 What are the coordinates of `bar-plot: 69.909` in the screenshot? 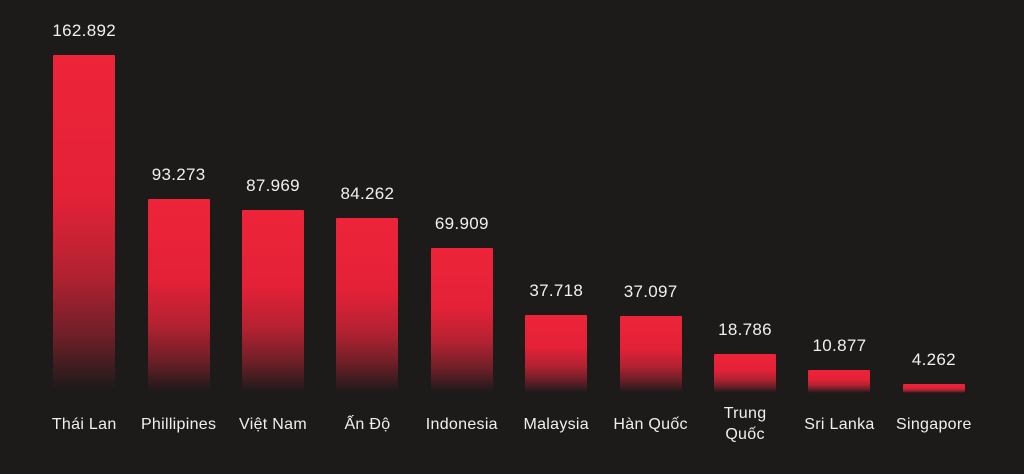 It's located at (462, 196).